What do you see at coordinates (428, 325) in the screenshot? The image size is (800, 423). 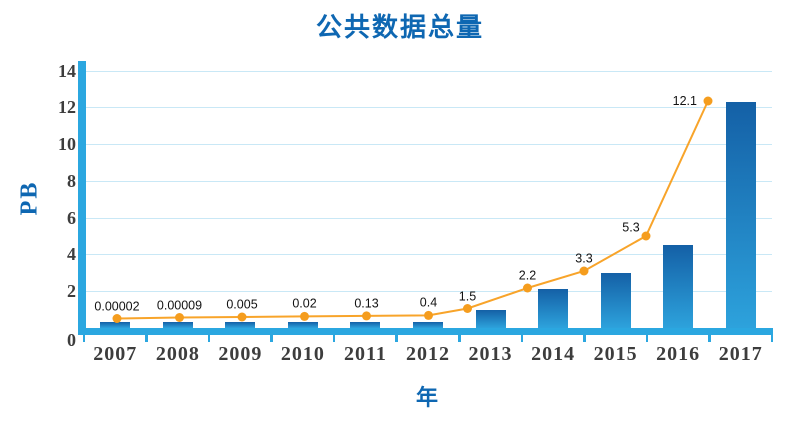 I see `bar-2012` at bounding box center [428, 325].